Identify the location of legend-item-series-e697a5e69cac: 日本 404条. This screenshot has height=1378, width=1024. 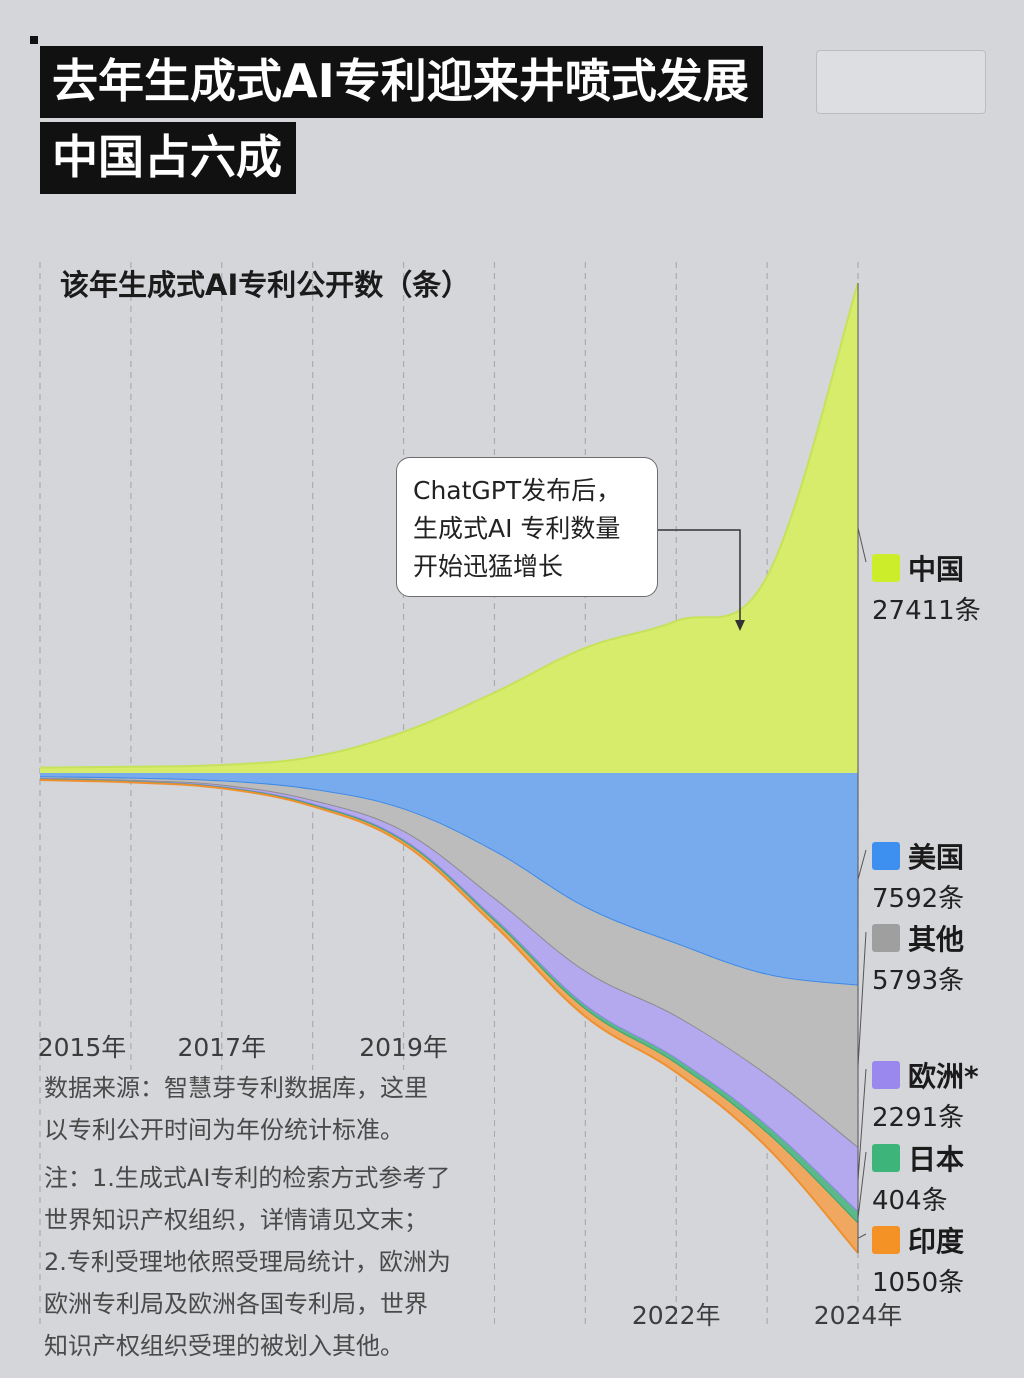
(918, 1177).